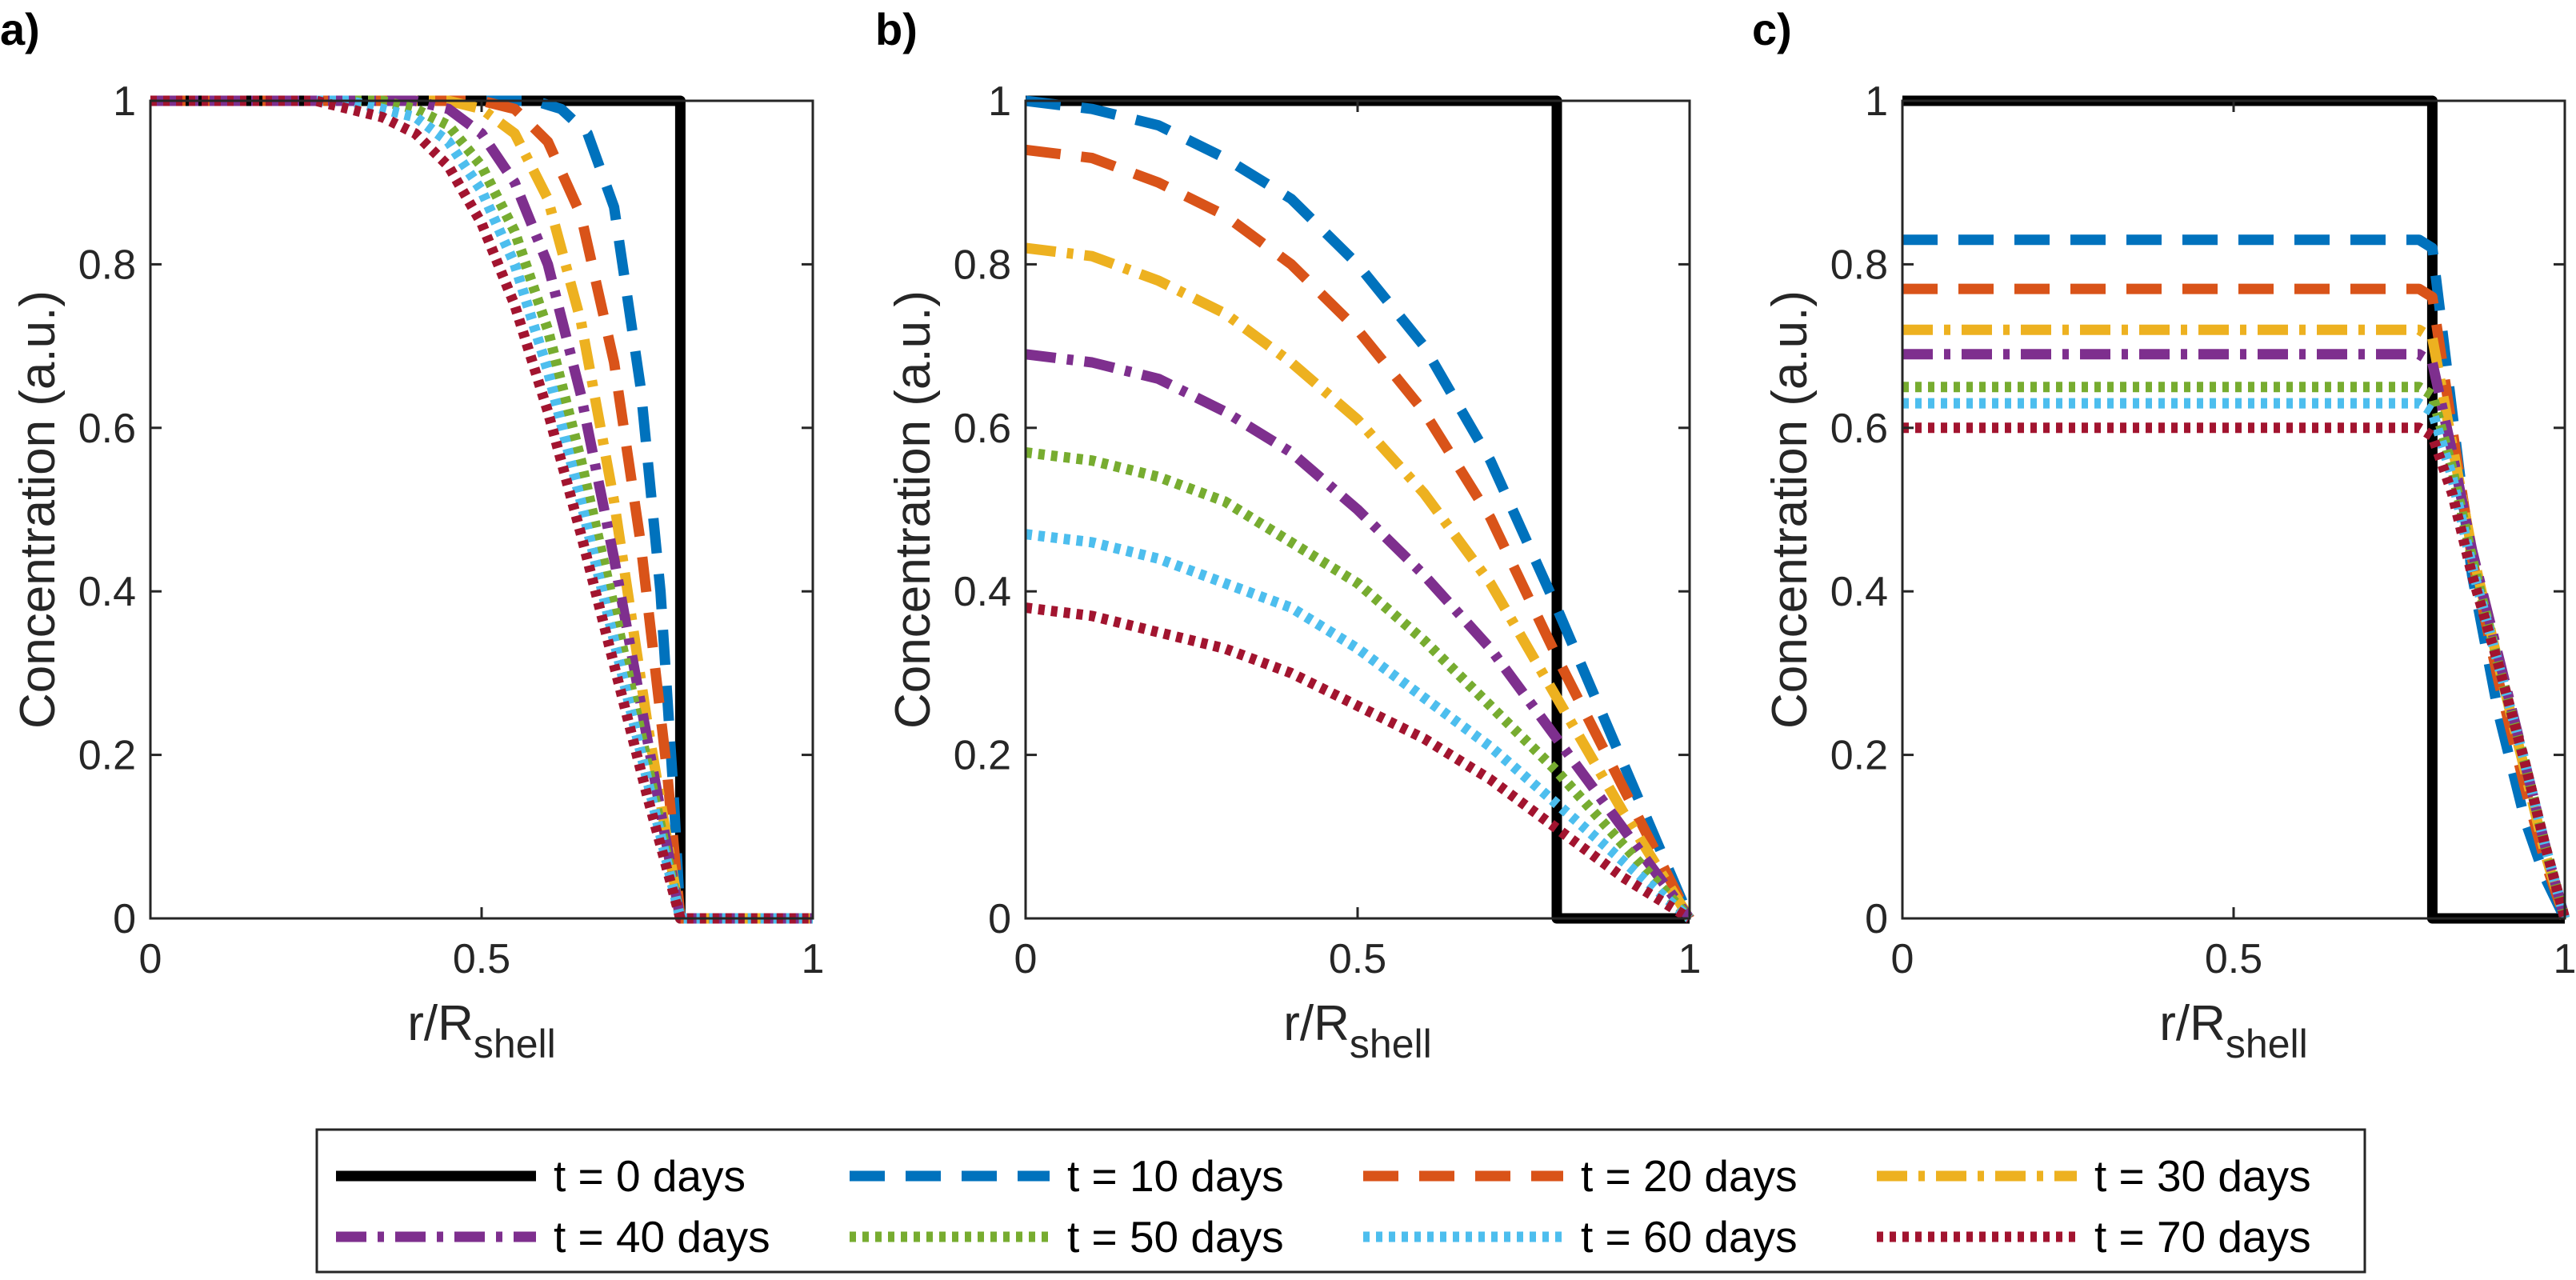  Describe the element at coordinates (553, 1237) in the screenshot. I see `legend-entry: t = 40 days` at that location.